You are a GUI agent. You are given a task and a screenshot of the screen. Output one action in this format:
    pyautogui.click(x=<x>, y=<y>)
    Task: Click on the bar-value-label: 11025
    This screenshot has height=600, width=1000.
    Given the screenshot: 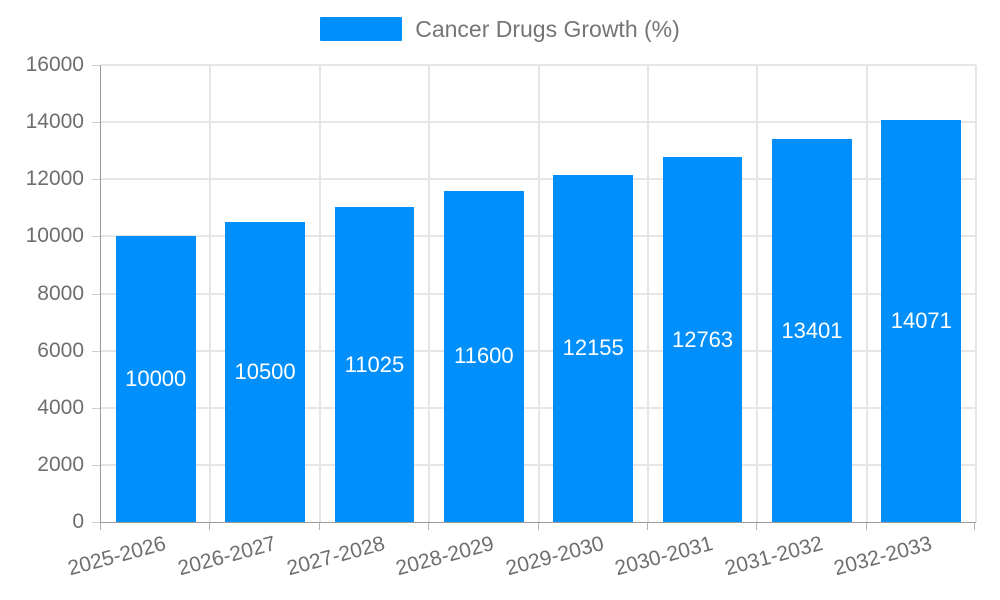 What is the action you would take?
    pyautogui.click(x=374, y=364)
    